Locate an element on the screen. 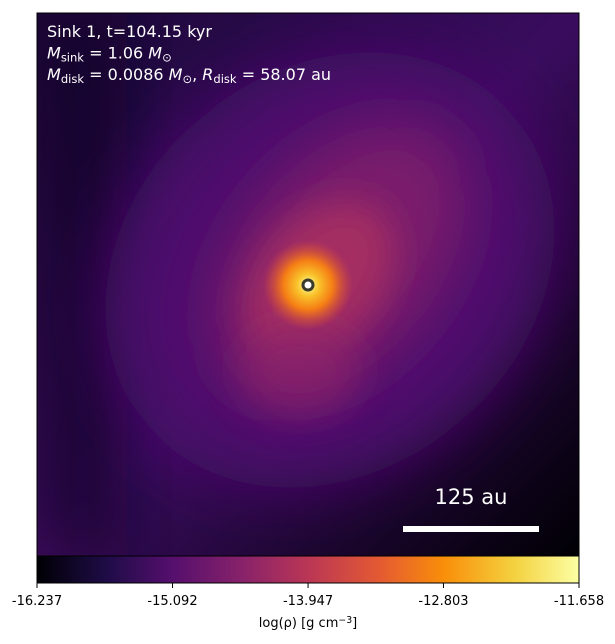 Image resolution: width=615 pixels, height=644 pixels. text-segment: = 58.07 au is located at coordinates (284, 74).